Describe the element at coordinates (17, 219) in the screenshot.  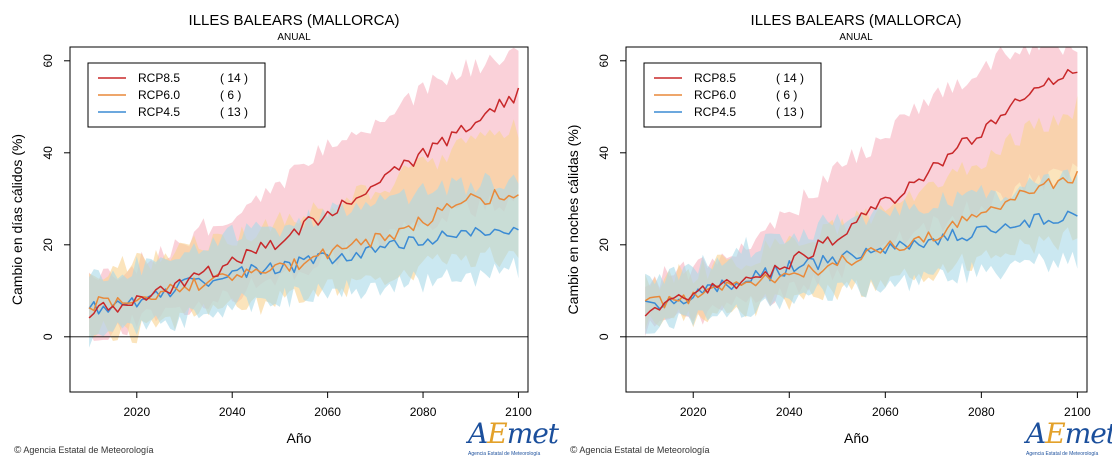
I see `y-axis-label: Cambio en días cálidos (%)` at that location.